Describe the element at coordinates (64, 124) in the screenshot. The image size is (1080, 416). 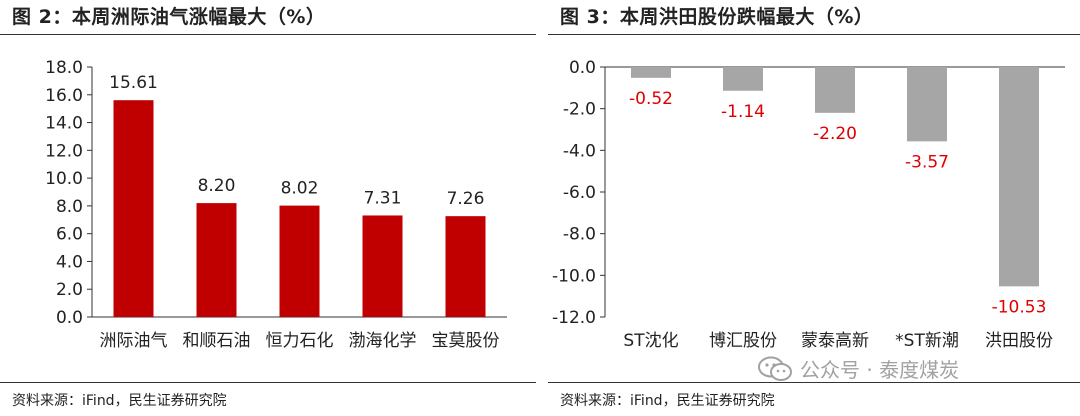
I see `y-tick-label: 14.0` at that location.